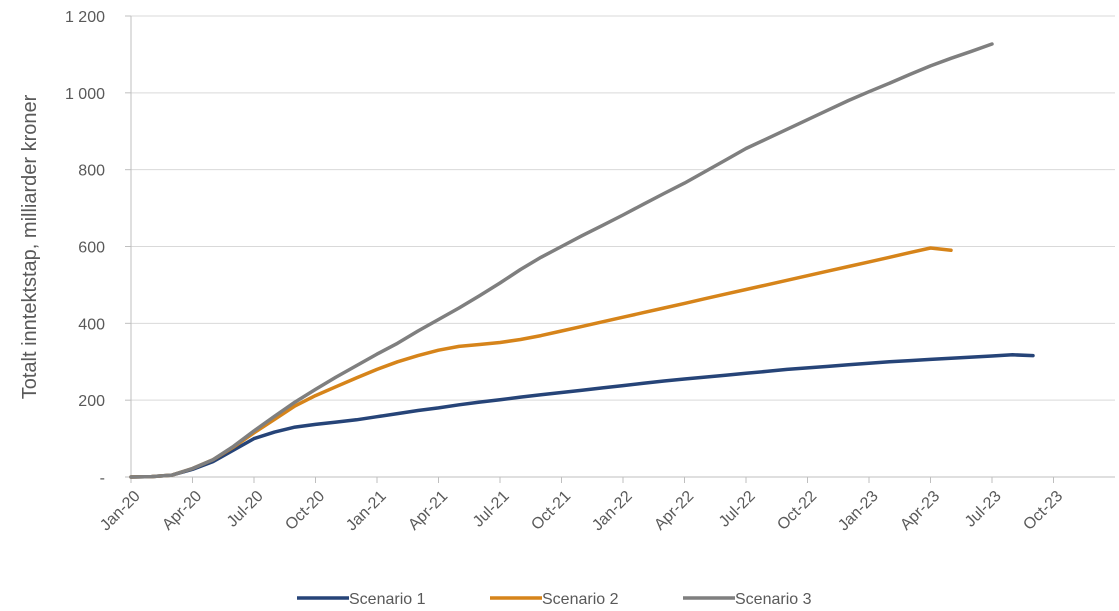  What do you see at coordinates (120, 511) in the screenshot?
I see `x-tick-label: Jan-20` at bounding box center [120, 511].